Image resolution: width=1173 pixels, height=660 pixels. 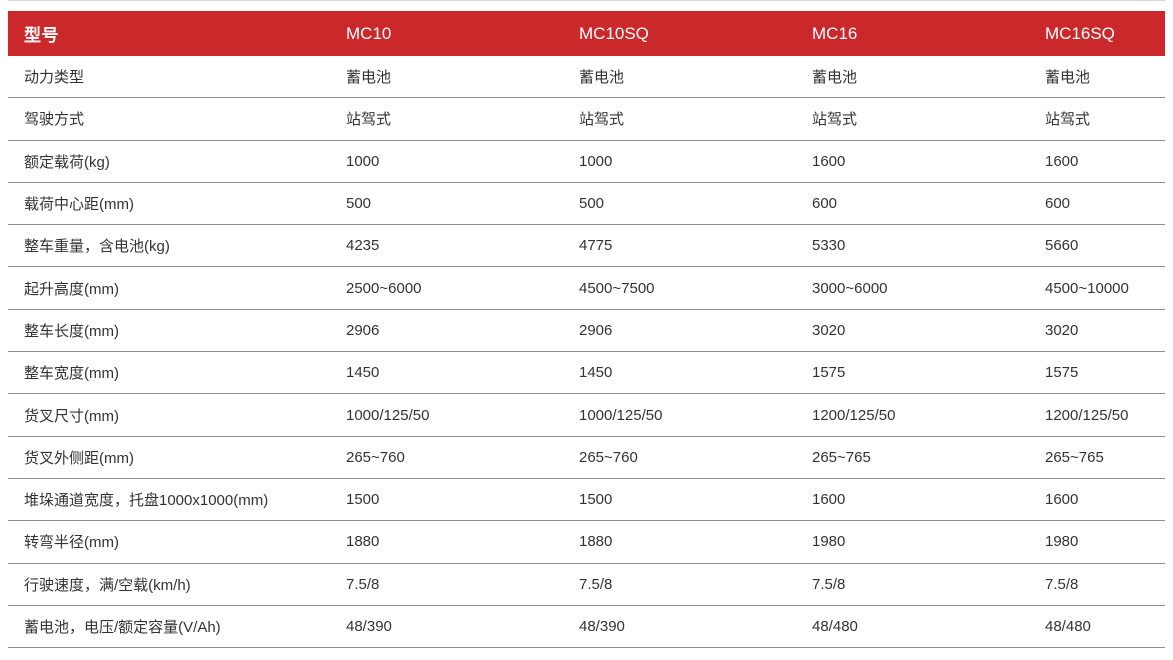 I want to click on table-row: 动力类型 蓄电池 蓄电池 蓄电池 蓄电池, so click(x=586, y=77).